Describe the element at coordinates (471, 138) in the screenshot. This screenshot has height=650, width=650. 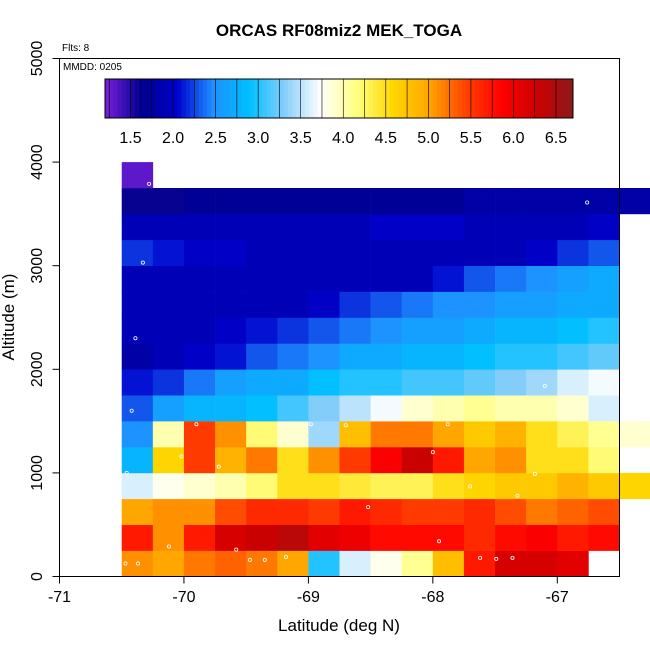
I see `colorbar-tick-label: 5.5` at that location.